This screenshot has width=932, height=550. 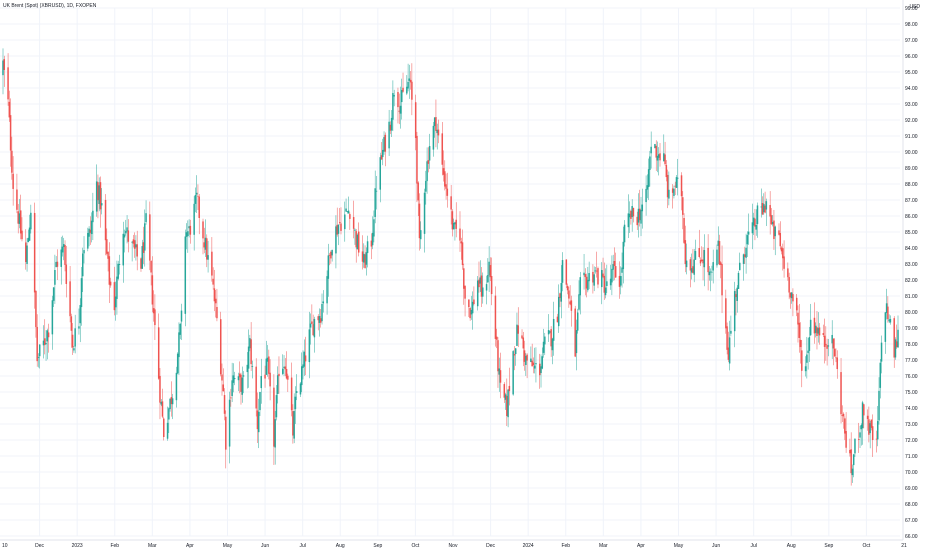 What do you see at coordinates (911, 345) in the screenshot?
I see `y-tick-label: 78.00` at bounding box center [911, 345].